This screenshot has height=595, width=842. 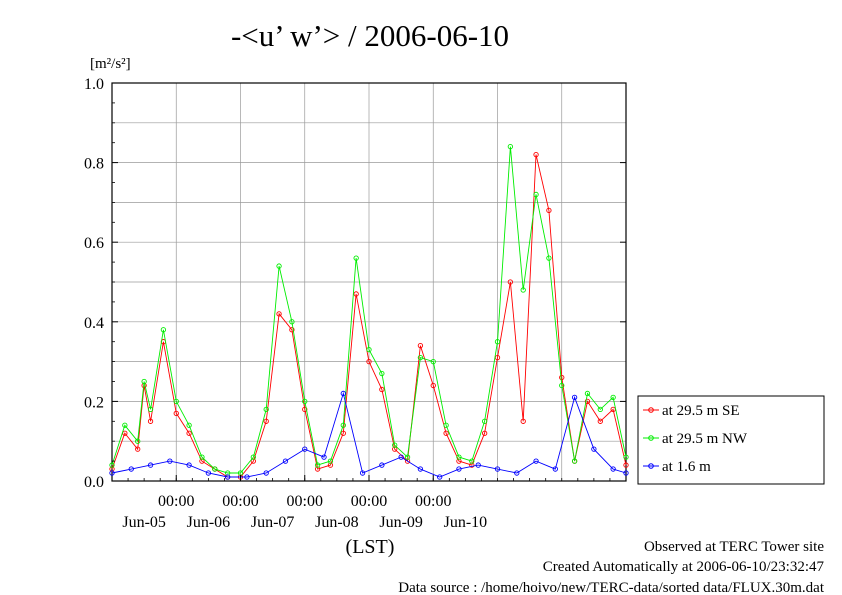 What do you see at coordinates (466, 522) in the screenshot?
I see `x-date-label: Jun-10` at bounding box center [466, 522].